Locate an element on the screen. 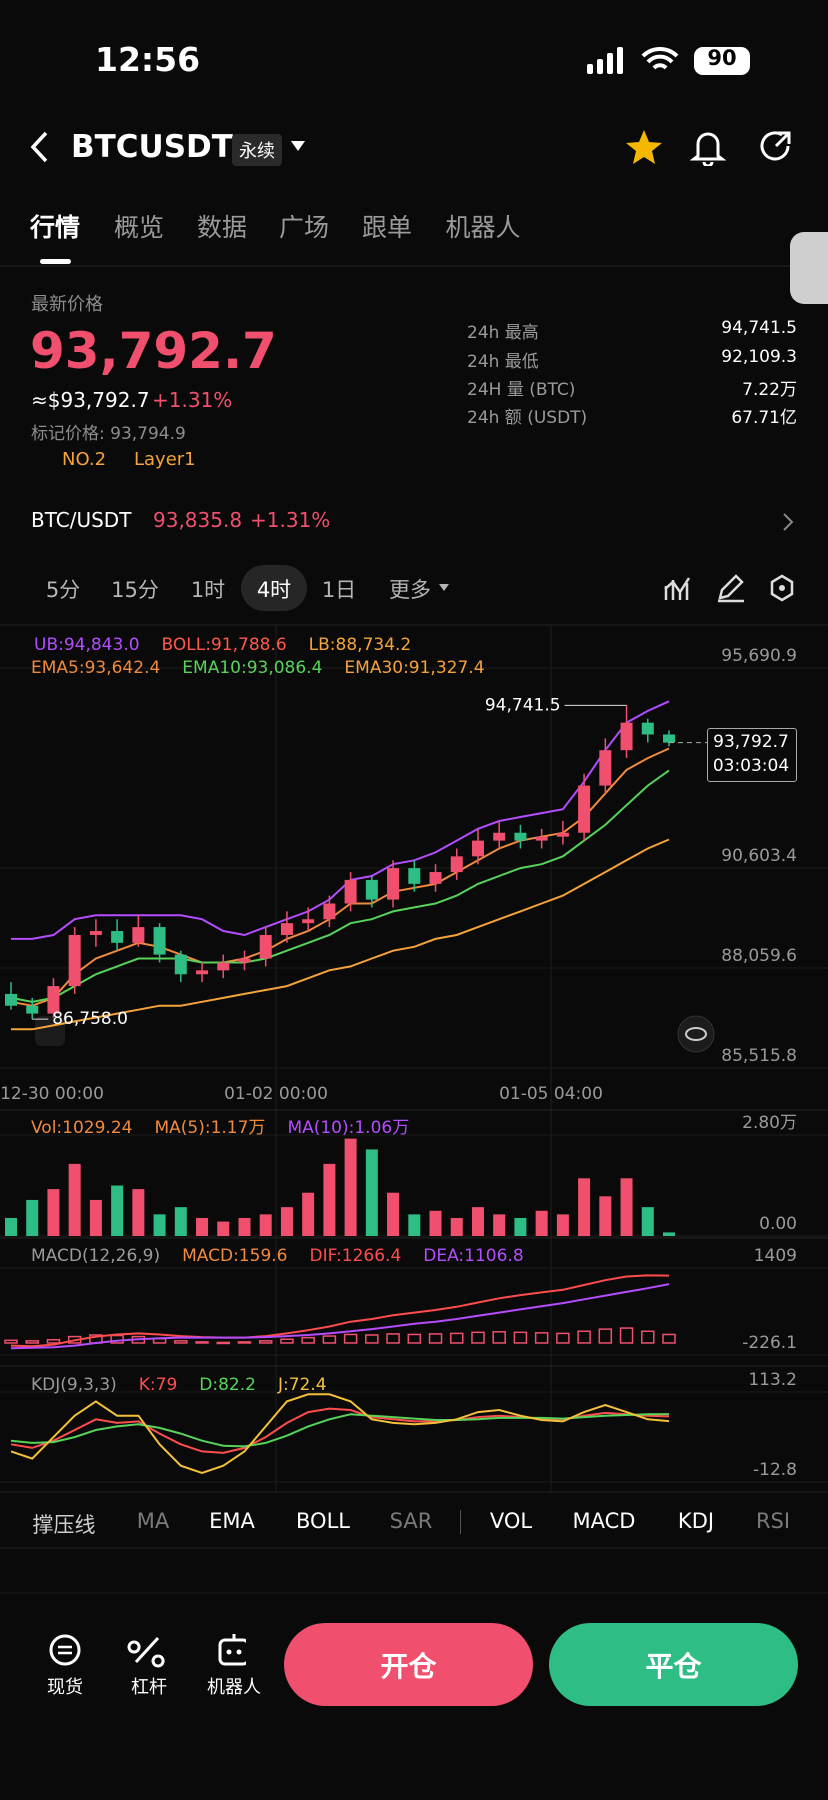 The image size is (828, 1800). interval: 1日 is located at coordinates (339, 590).